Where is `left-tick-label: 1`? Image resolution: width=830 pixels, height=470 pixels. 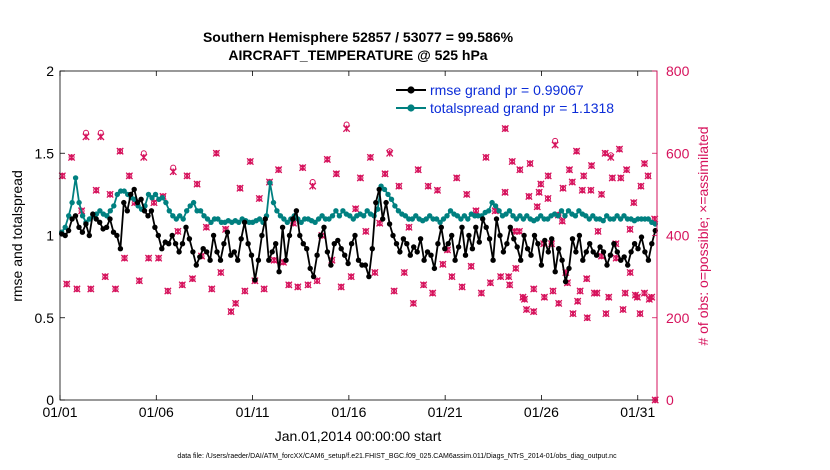
left-tick-label: 1 is located at coordinates (50, 236).